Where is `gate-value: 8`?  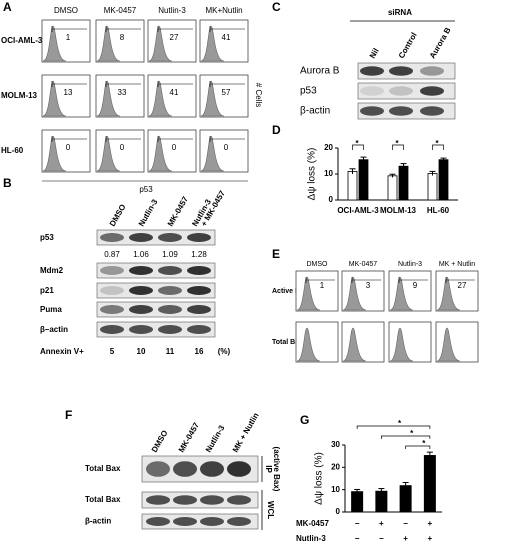
gate-value: 8 is located at coordinates (122, 37).